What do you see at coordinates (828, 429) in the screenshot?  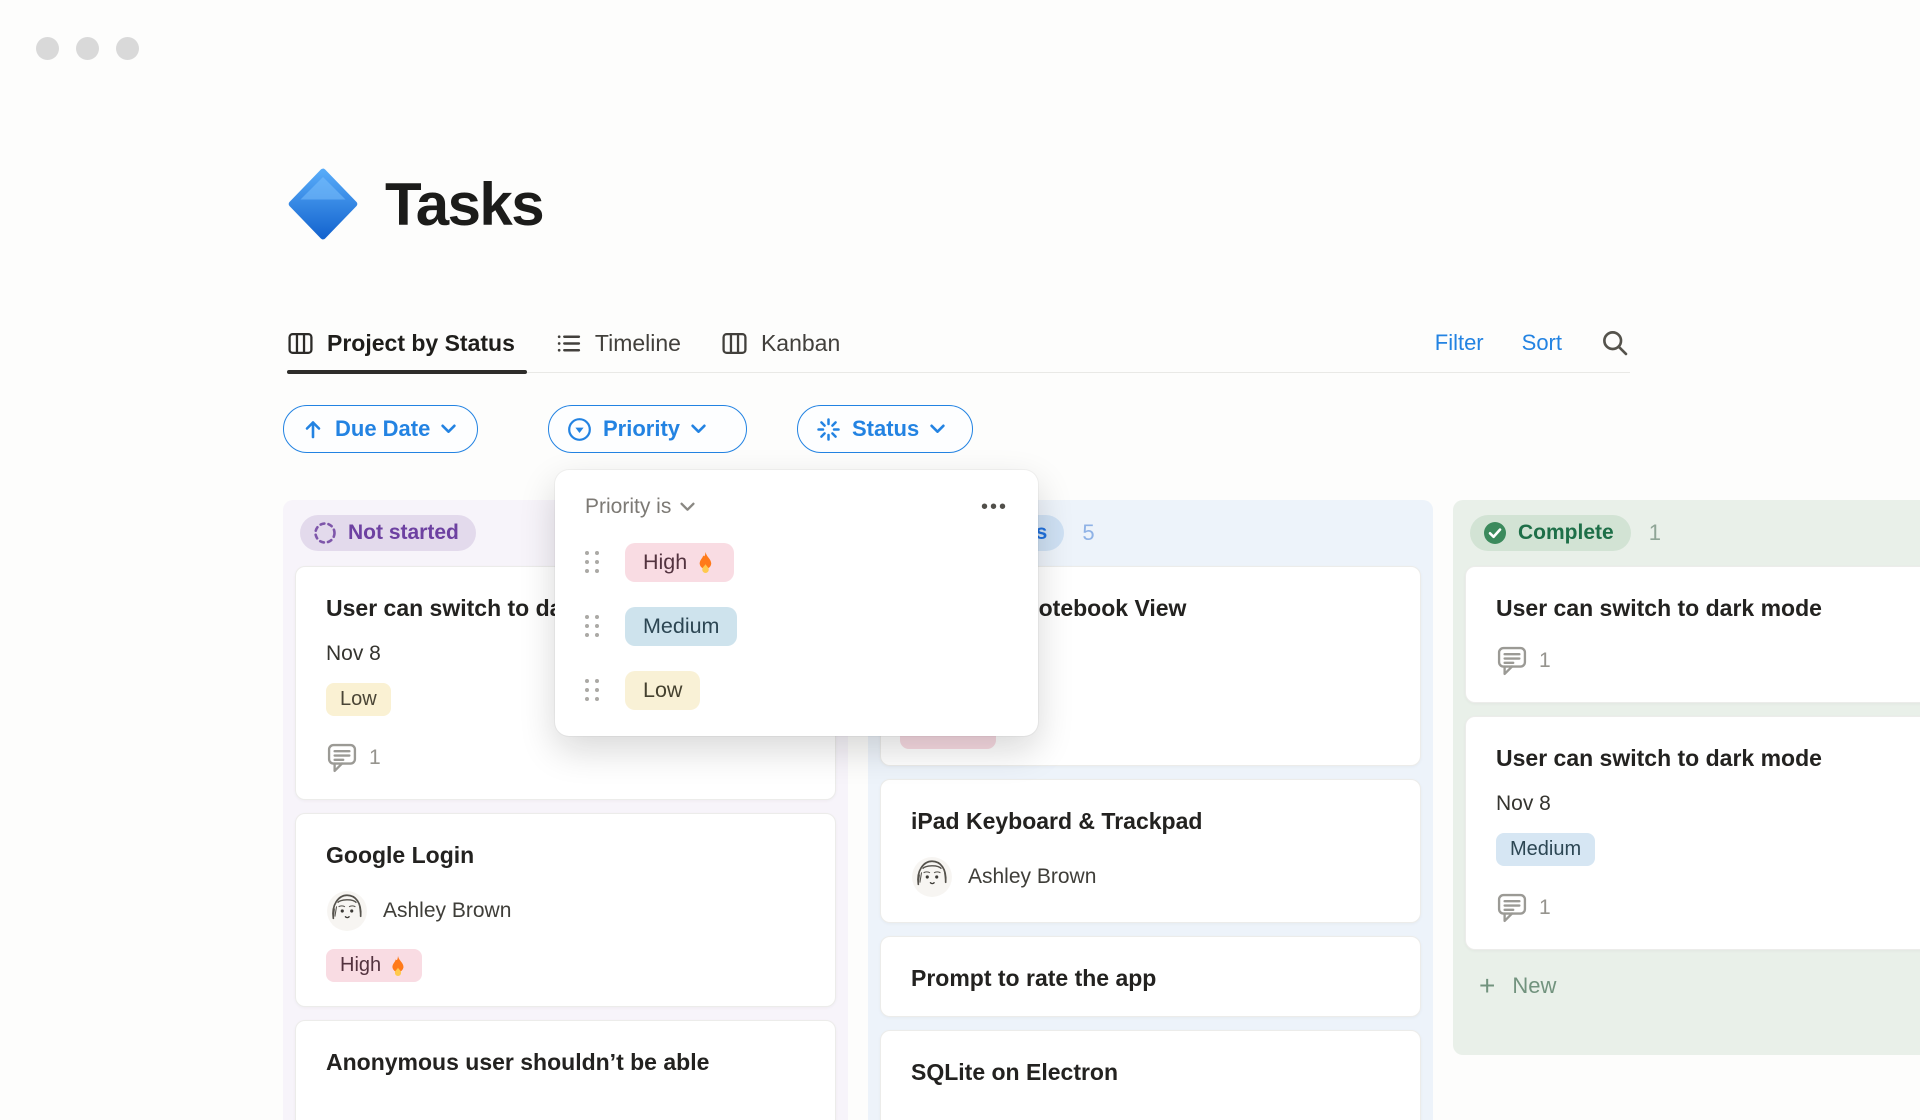 I see `spinner-icon` at bounding box center [828, 429].